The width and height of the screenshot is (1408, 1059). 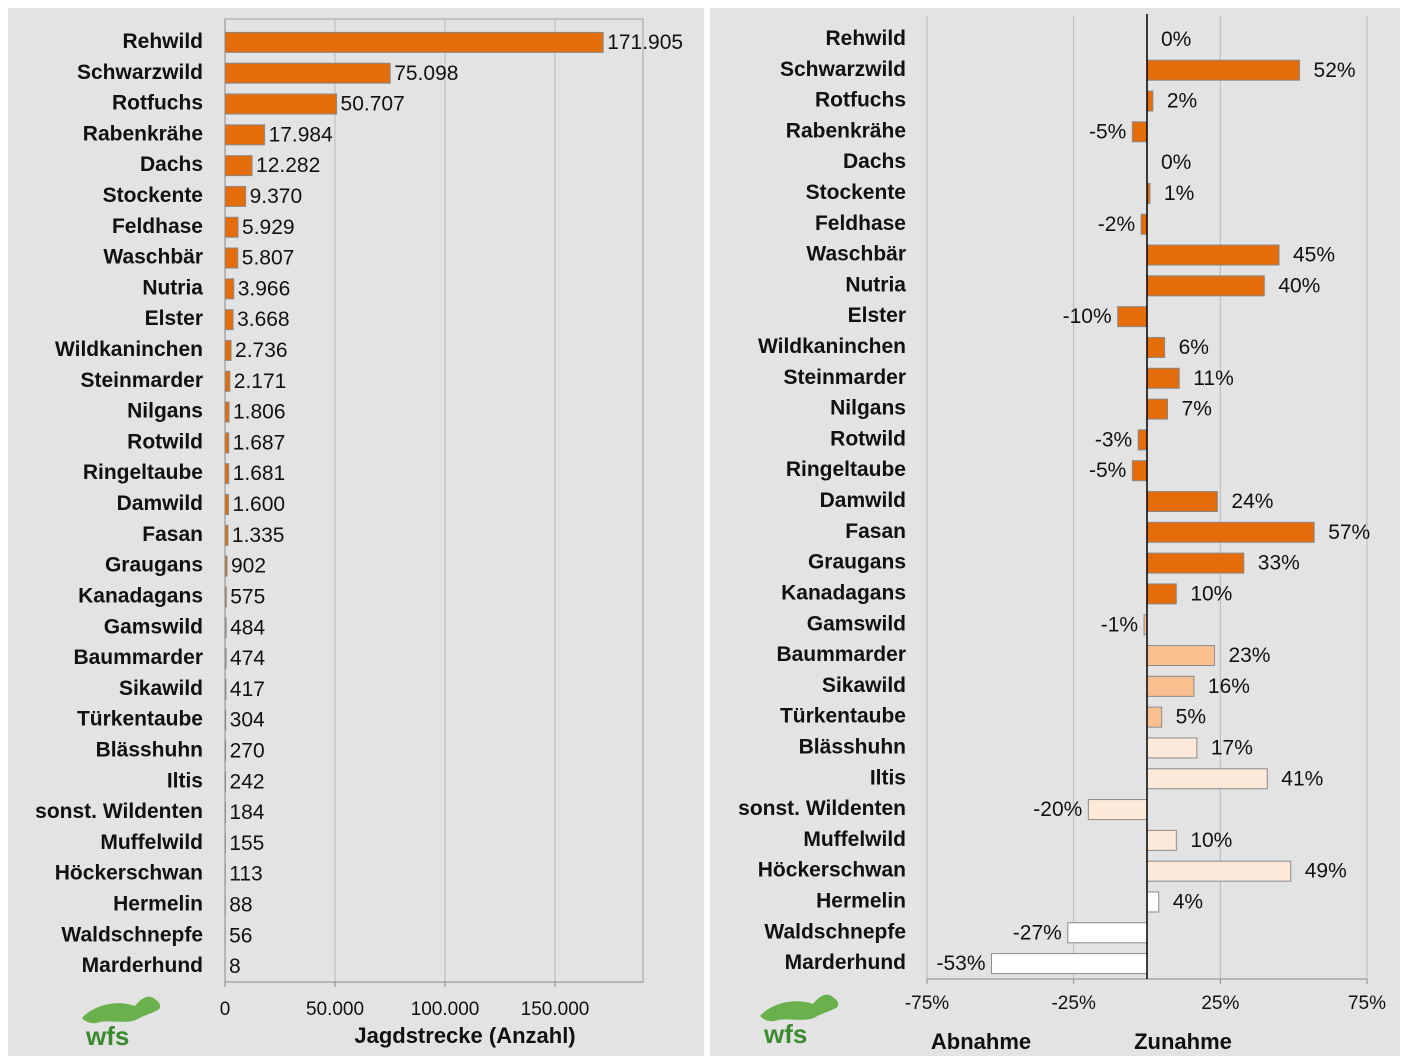 I want to click on x-tick-label: 100.000, so click(x=445, y=1009).